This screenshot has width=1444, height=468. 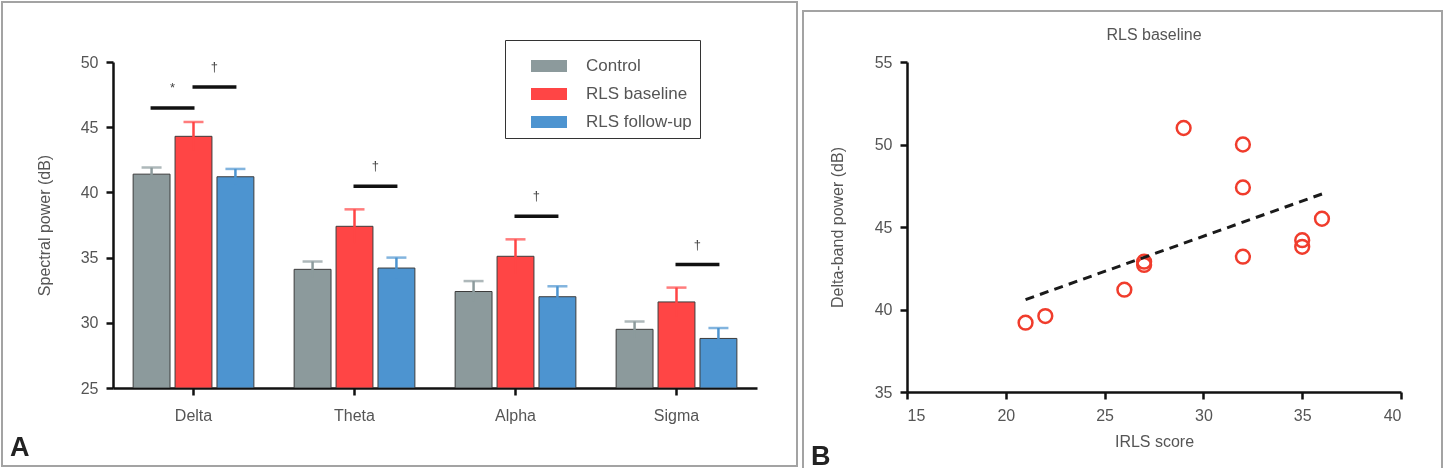 What do you see at coordinates (20, 447) in the screenshot?
I see `text: A` at bounding box center [20, 447].